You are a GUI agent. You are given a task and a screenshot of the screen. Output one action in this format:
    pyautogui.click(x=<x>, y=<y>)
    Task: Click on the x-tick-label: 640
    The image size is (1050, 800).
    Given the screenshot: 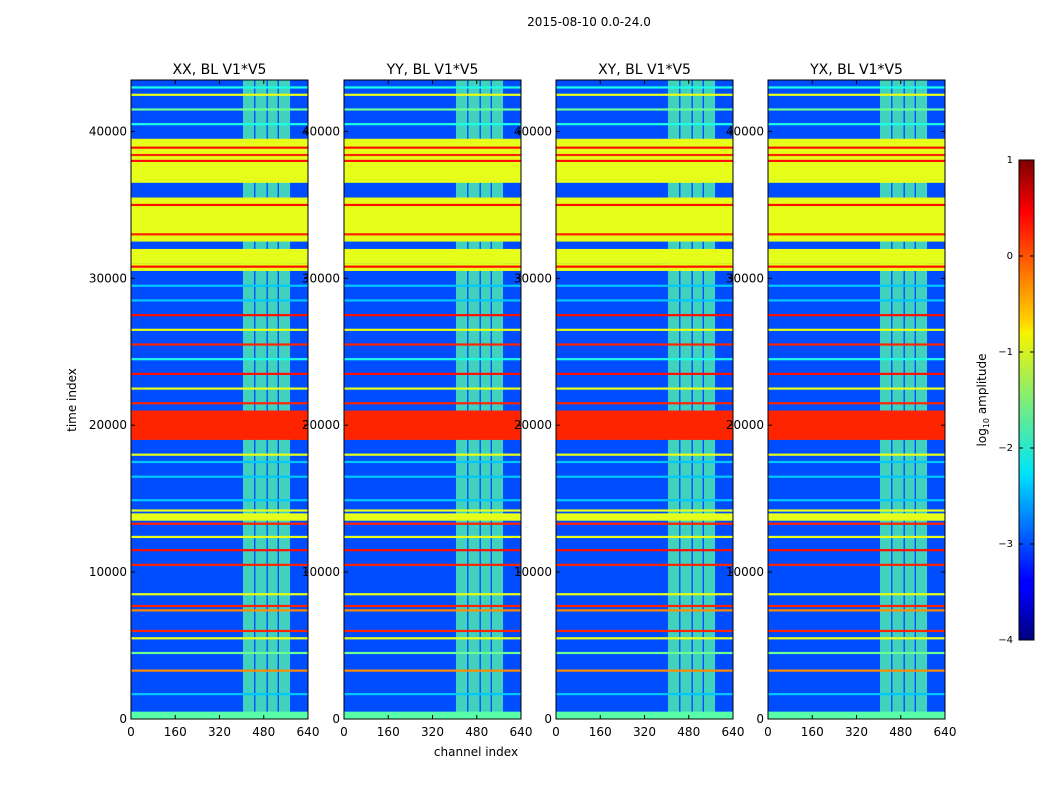 What is the action you would take?
    pyautogui.click(x=945, y=732)
    